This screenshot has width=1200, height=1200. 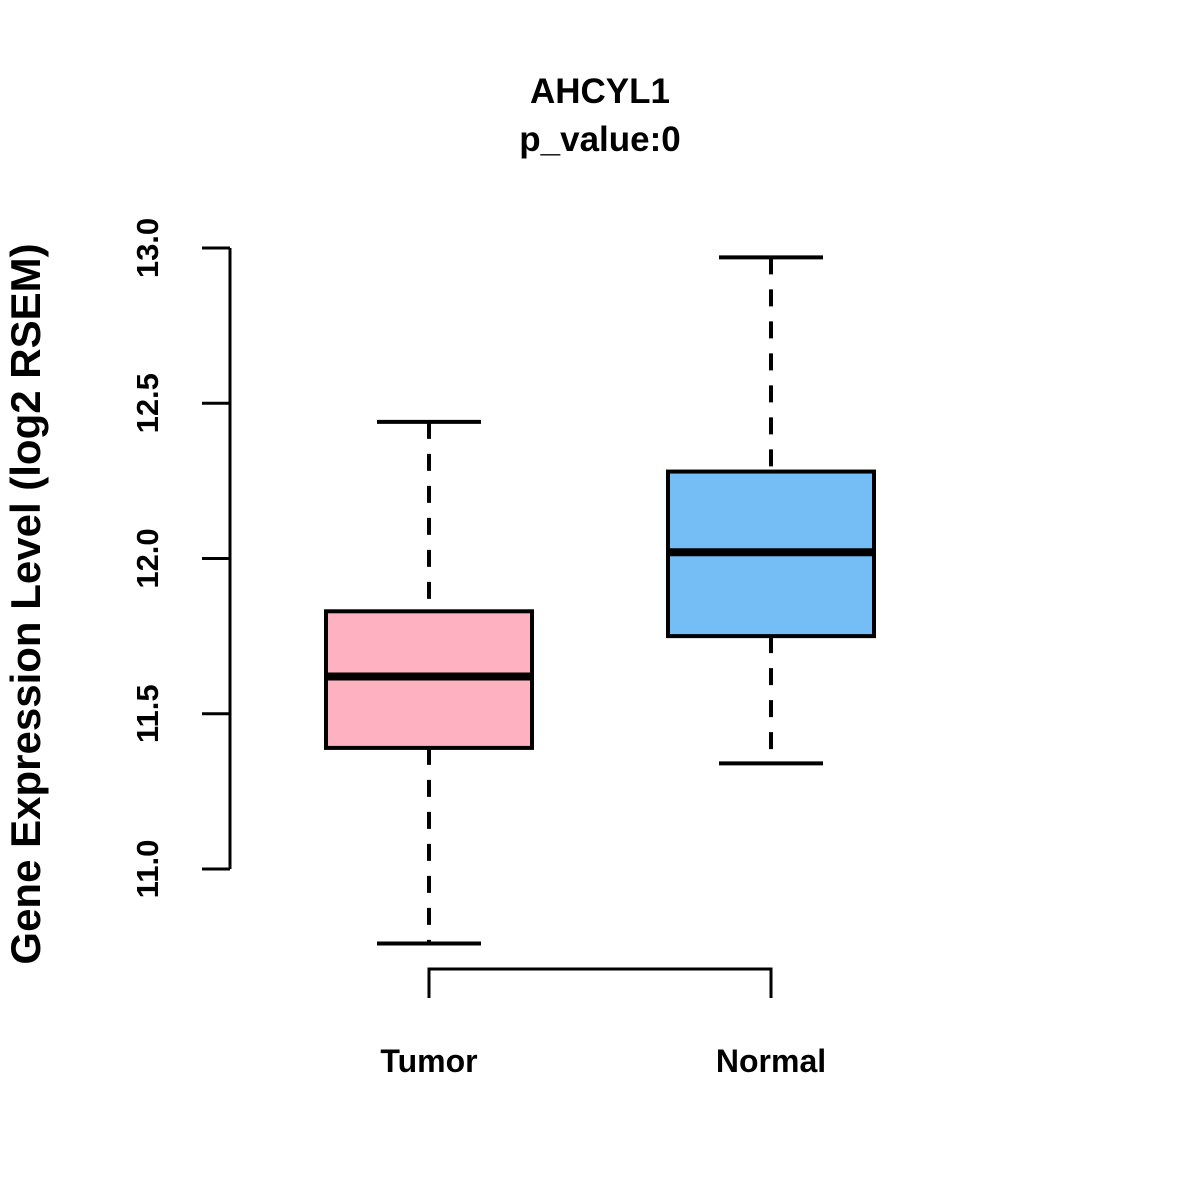 What do you see at coordinates (147, 558) in the screenshot?
I see `y-axis-tick-label: 12.0` at bounding box center [147, 558].